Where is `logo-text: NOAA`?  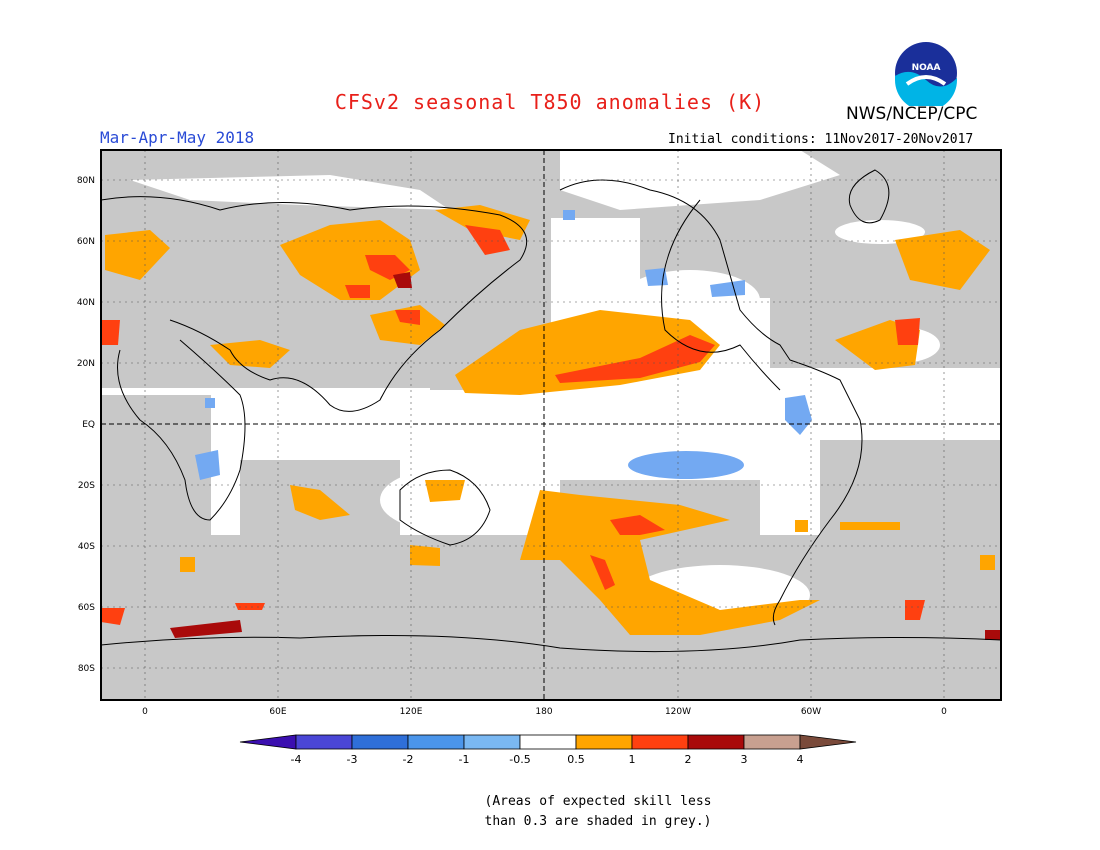
logo-text: NOAA is located at coordinates (926, 68).